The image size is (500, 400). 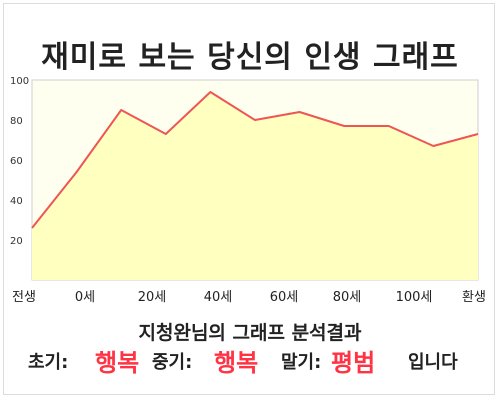 I want to click on analysis-result: 초기: 행복 중기: 행복 말기: 평범 입니다, so click(x=250, y=363).